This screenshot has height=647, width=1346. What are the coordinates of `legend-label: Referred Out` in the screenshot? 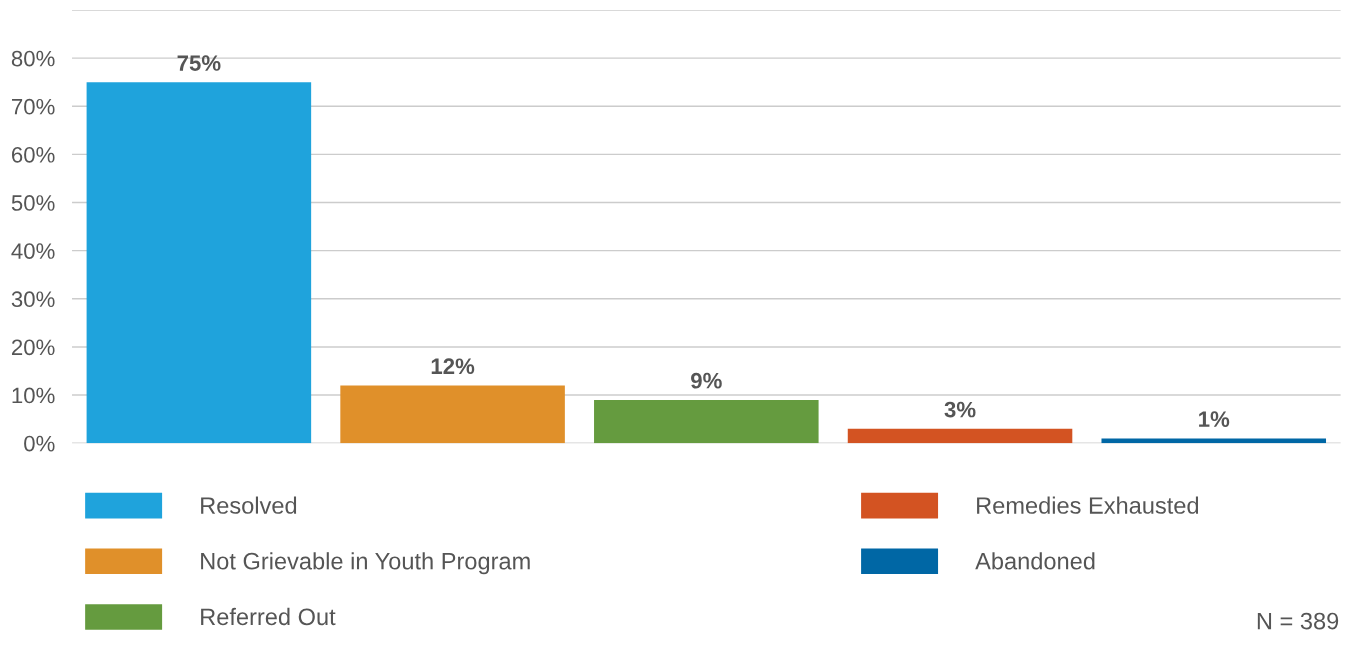 It's located at (268, 616).